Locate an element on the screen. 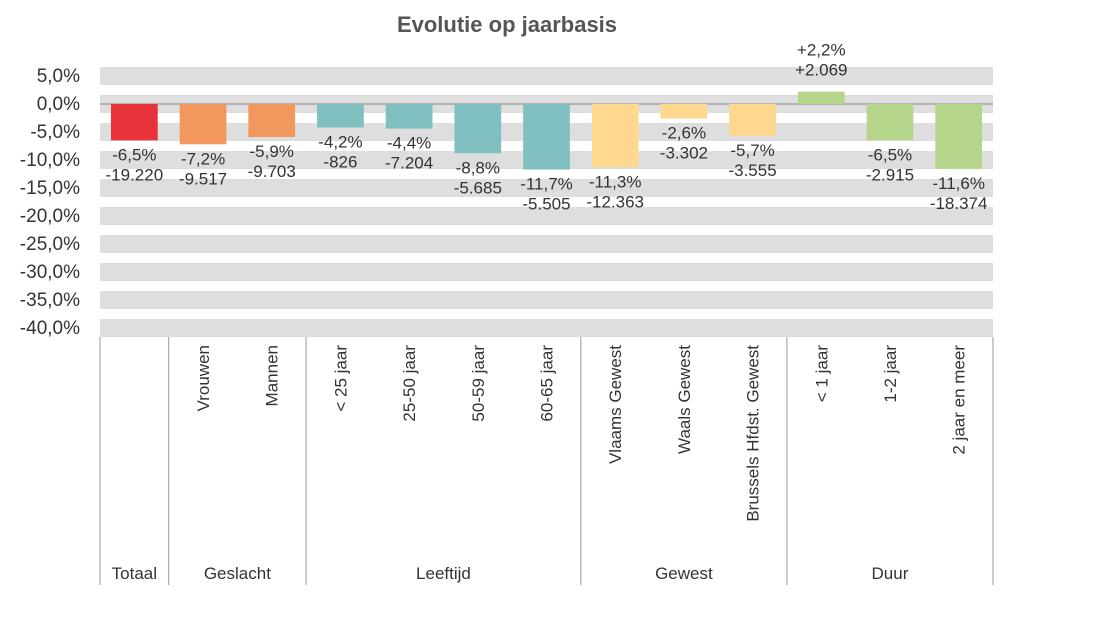 The width and height of the screenshot is (1098, 633). value-label: -11,3% is located at coordinates (615, 181).